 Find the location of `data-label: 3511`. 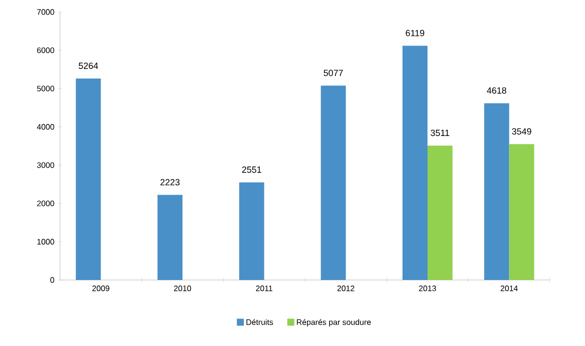

data-label: 3511 is located at coordinates (440, 133).